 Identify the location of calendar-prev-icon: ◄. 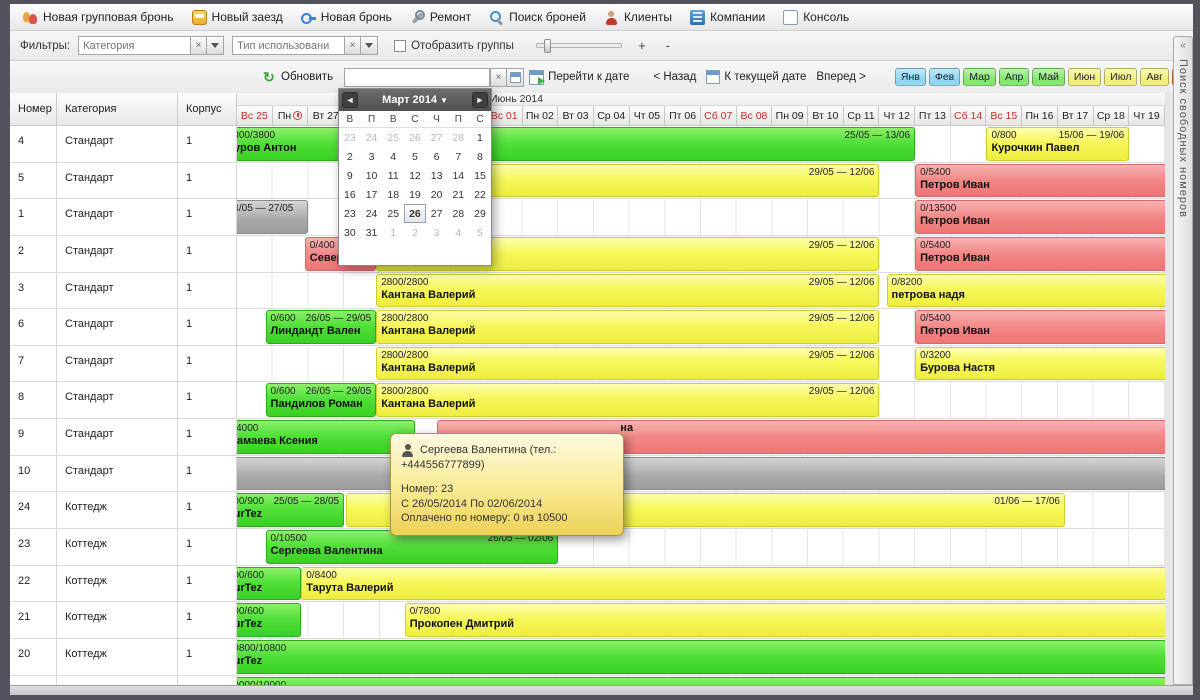
(350, 100).